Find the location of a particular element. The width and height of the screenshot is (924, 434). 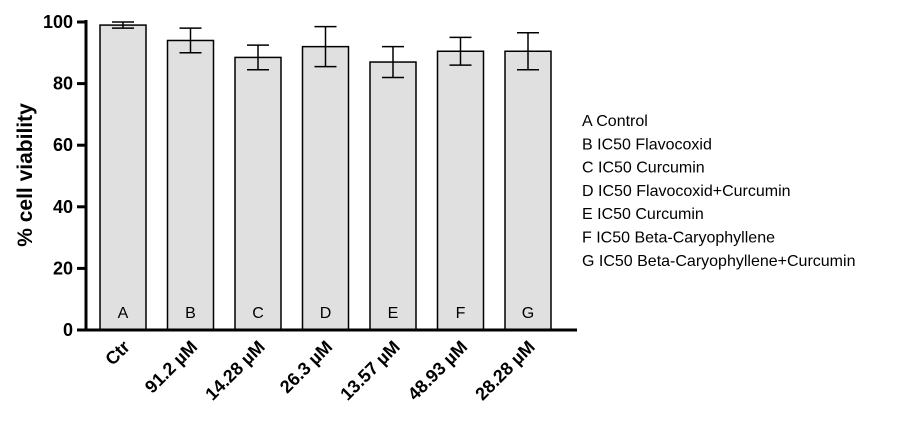

legend-entry: B IC50 Flavocoxid is located at coordinates (647, 144).